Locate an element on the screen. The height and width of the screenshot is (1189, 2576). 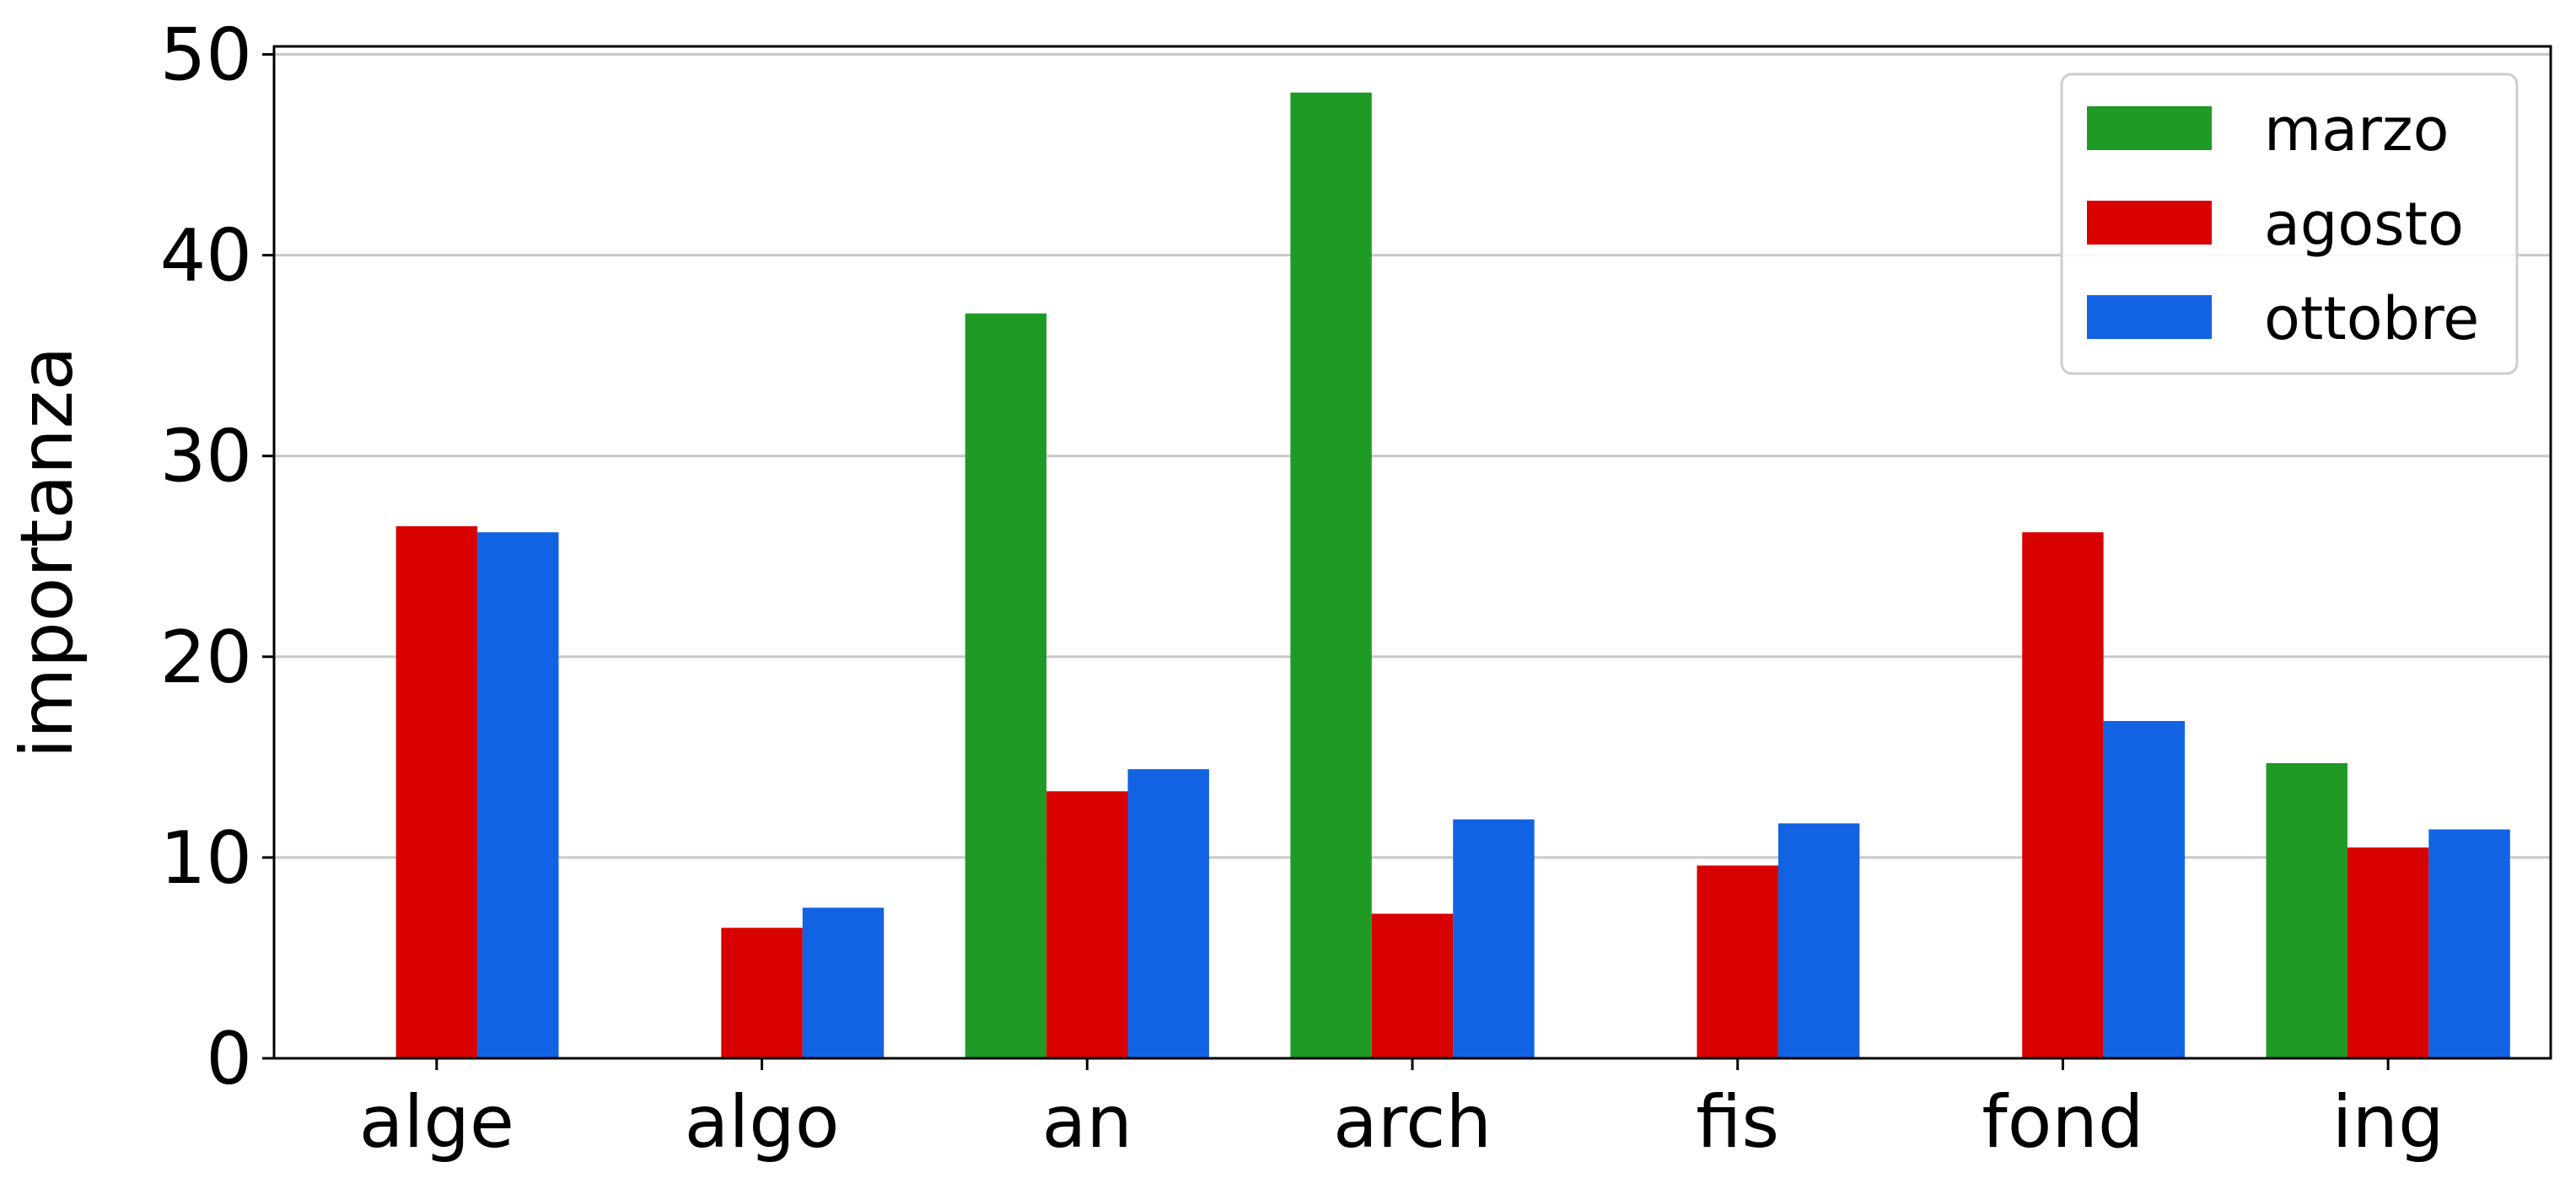
x-tick-label: an is located at coordinates (1087, 1122).